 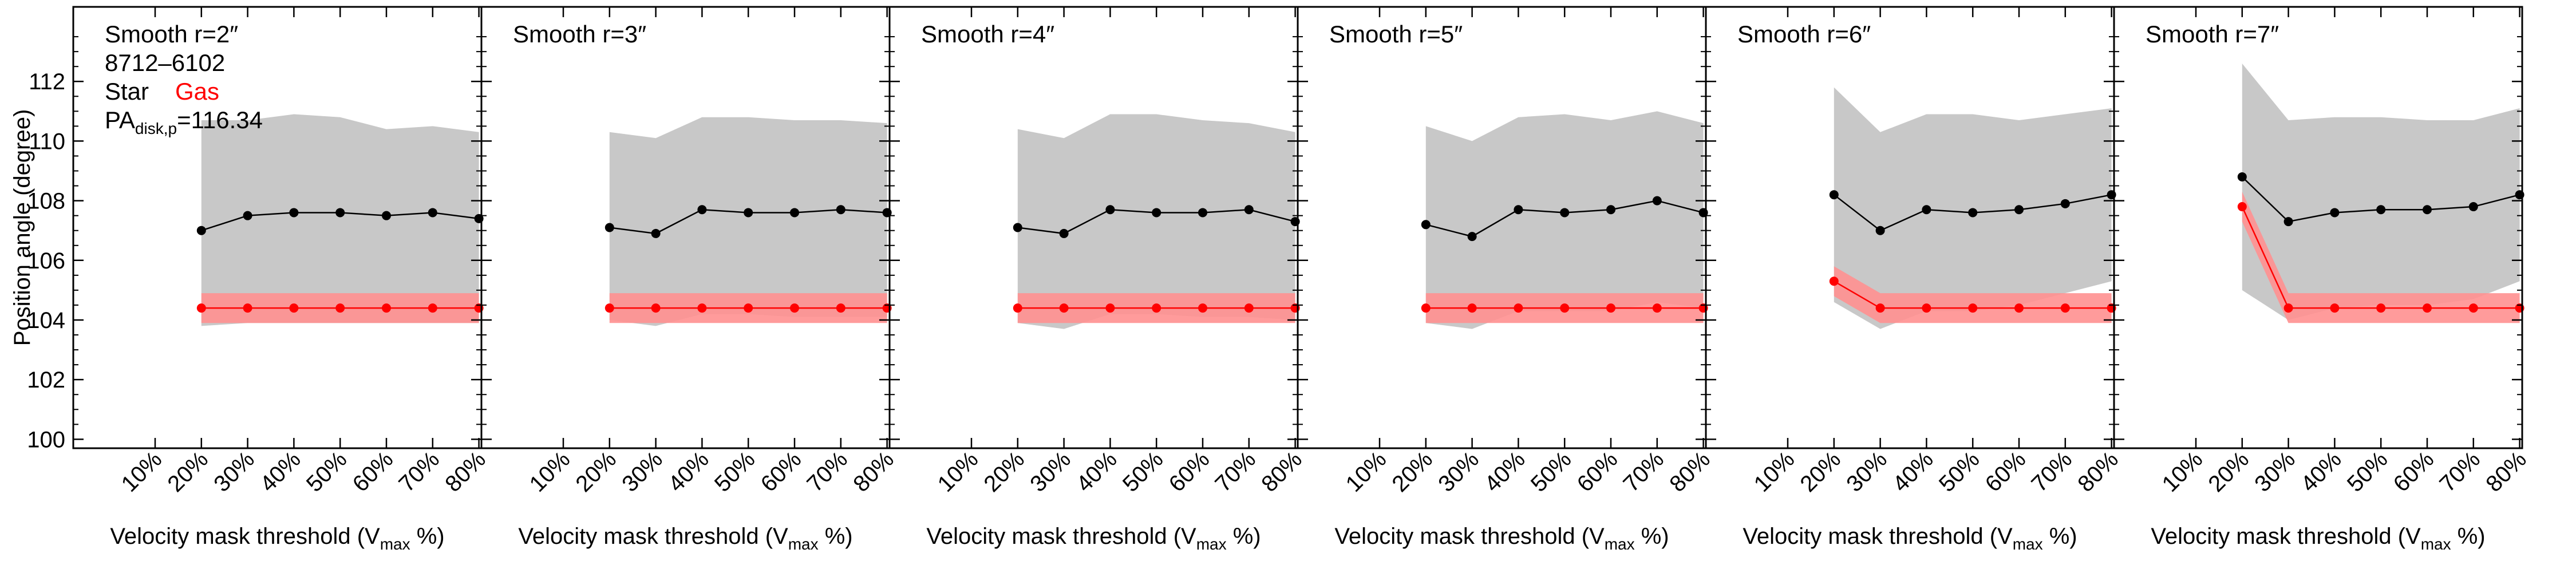 I want to click on pa-sub: disk,p, so click(x=156, y=128).